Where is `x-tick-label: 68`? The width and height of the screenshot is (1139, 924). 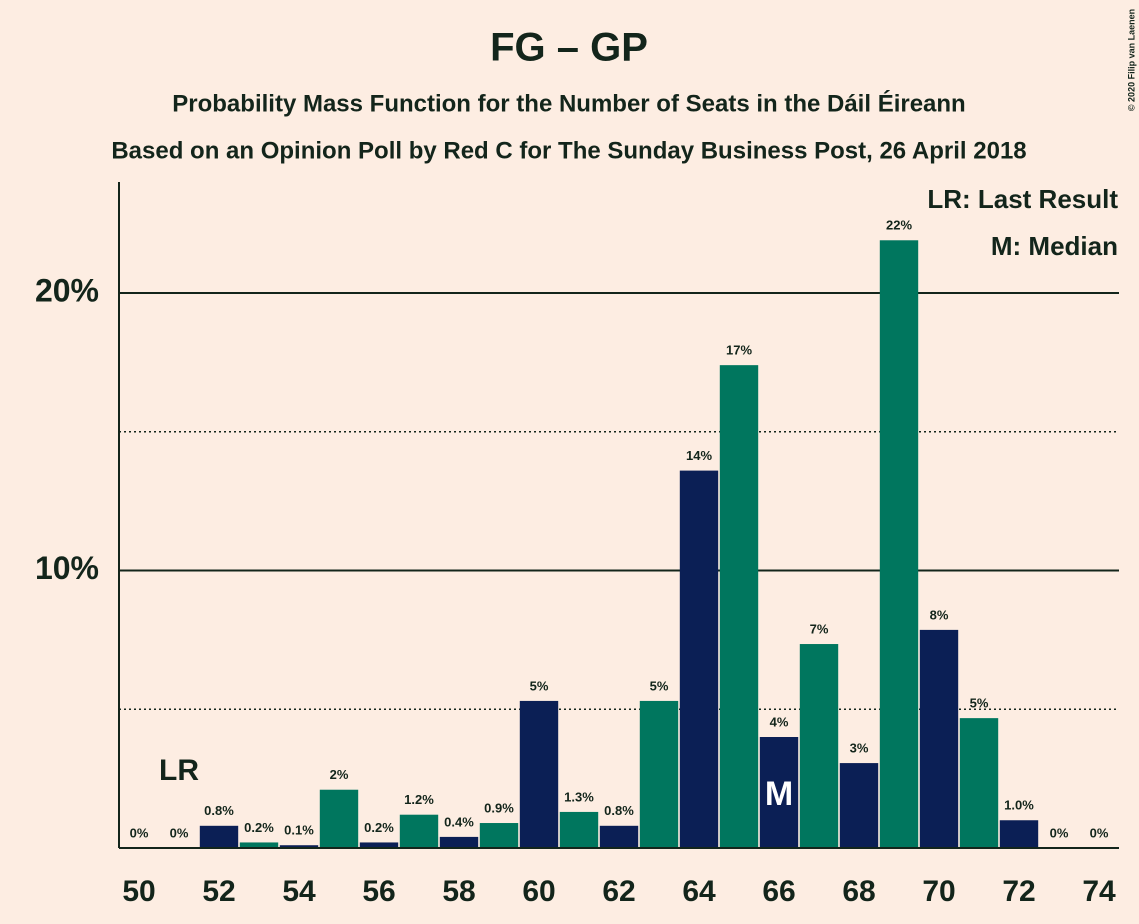 x-tick-label: 68 is located at coordinates (858, 891).